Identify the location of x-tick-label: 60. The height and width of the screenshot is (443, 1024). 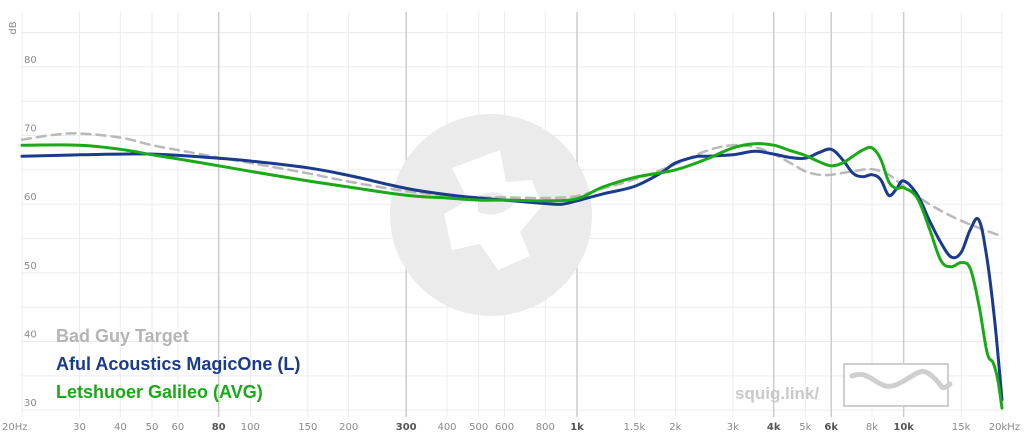
(177, 427).